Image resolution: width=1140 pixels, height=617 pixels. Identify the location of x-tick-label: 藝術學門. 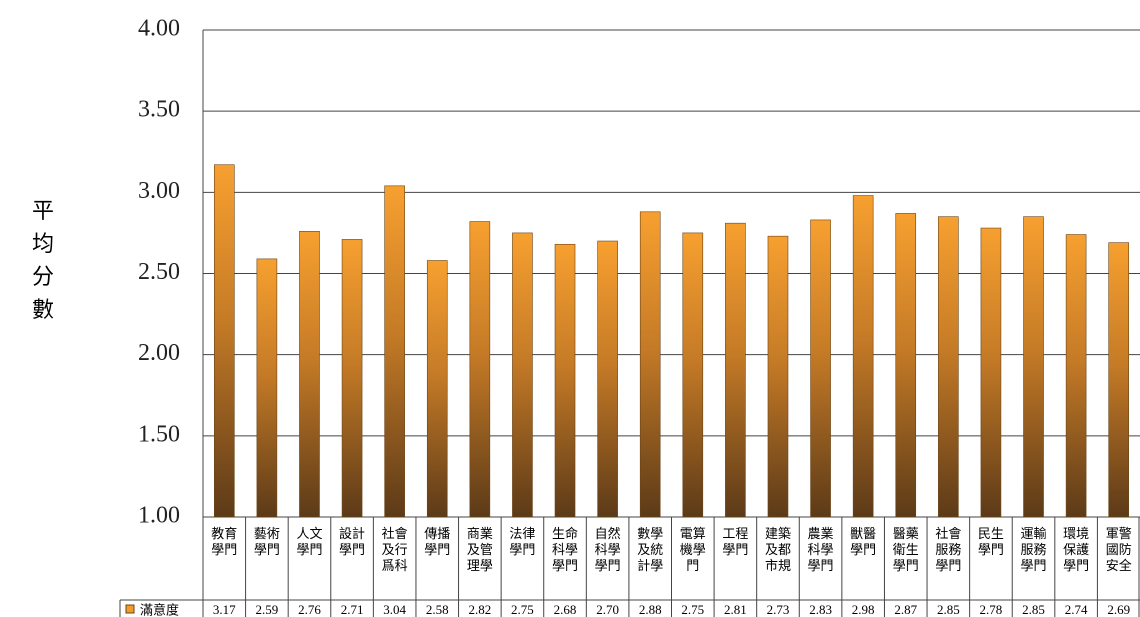
(266, 542).